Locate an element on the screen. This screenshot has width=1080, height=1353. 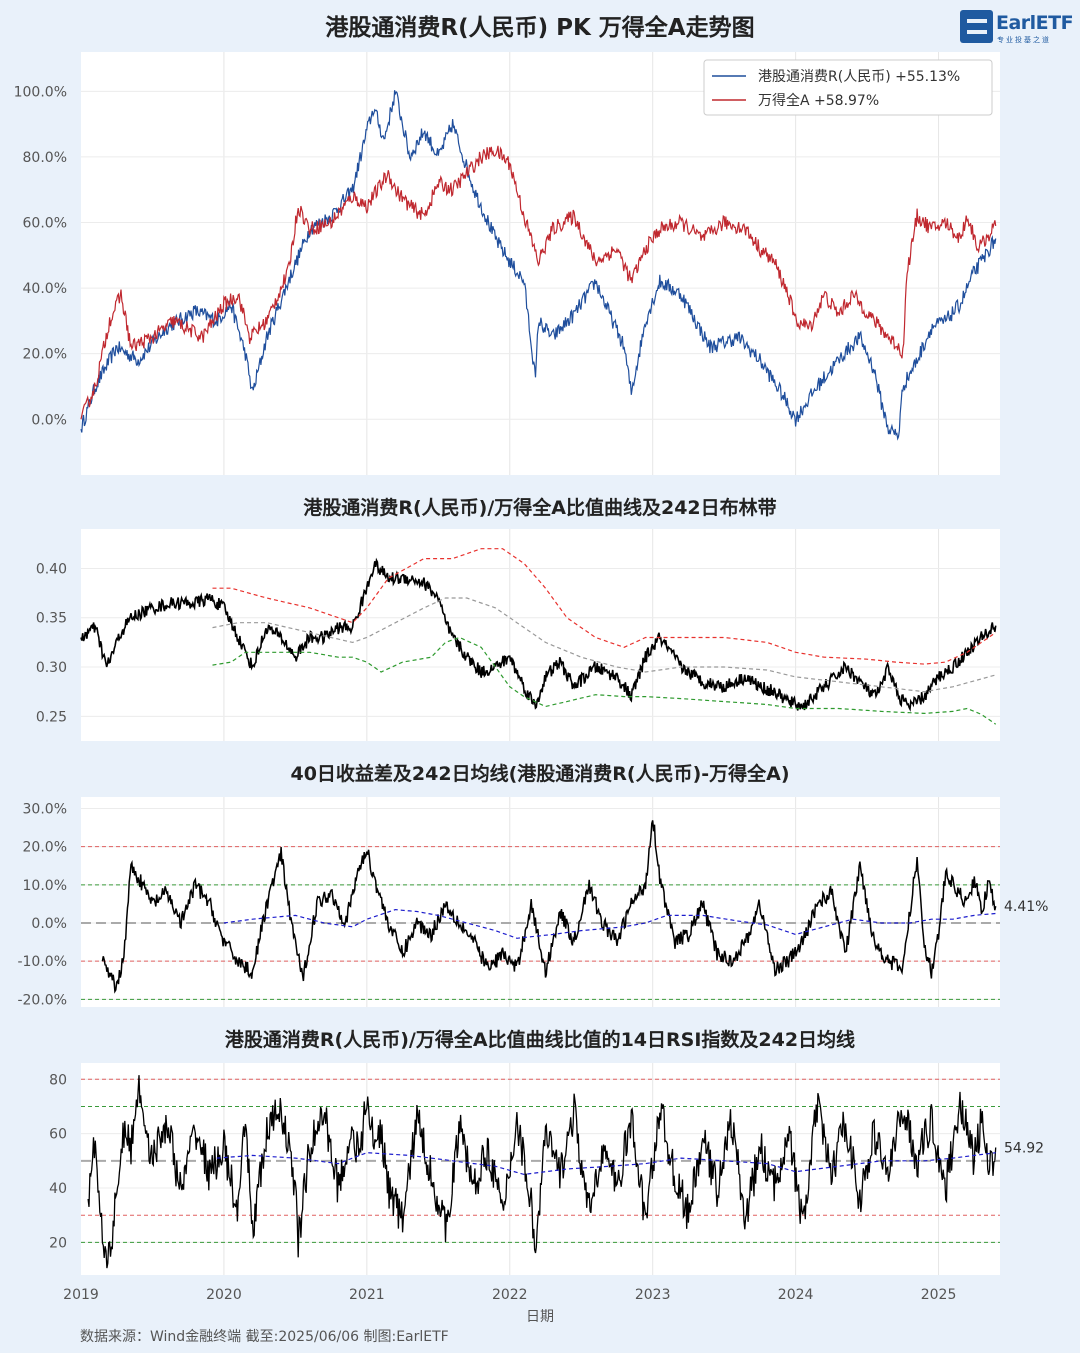
chart-title: 40日收益差及242日均线(港股通消费R(人民币)-万得全A) is located at coordinates (539, 773).